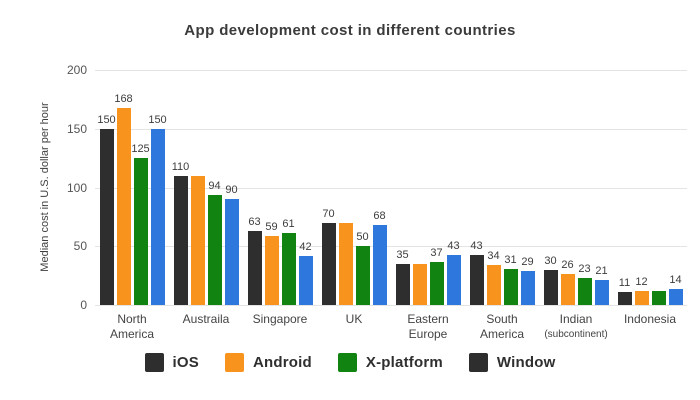 This screenshot has height=400, width=700. What do you see at coordinates (282, 362) in the screenshot?
I see `legend-label-android: Android` at bounding box center [282, 362].